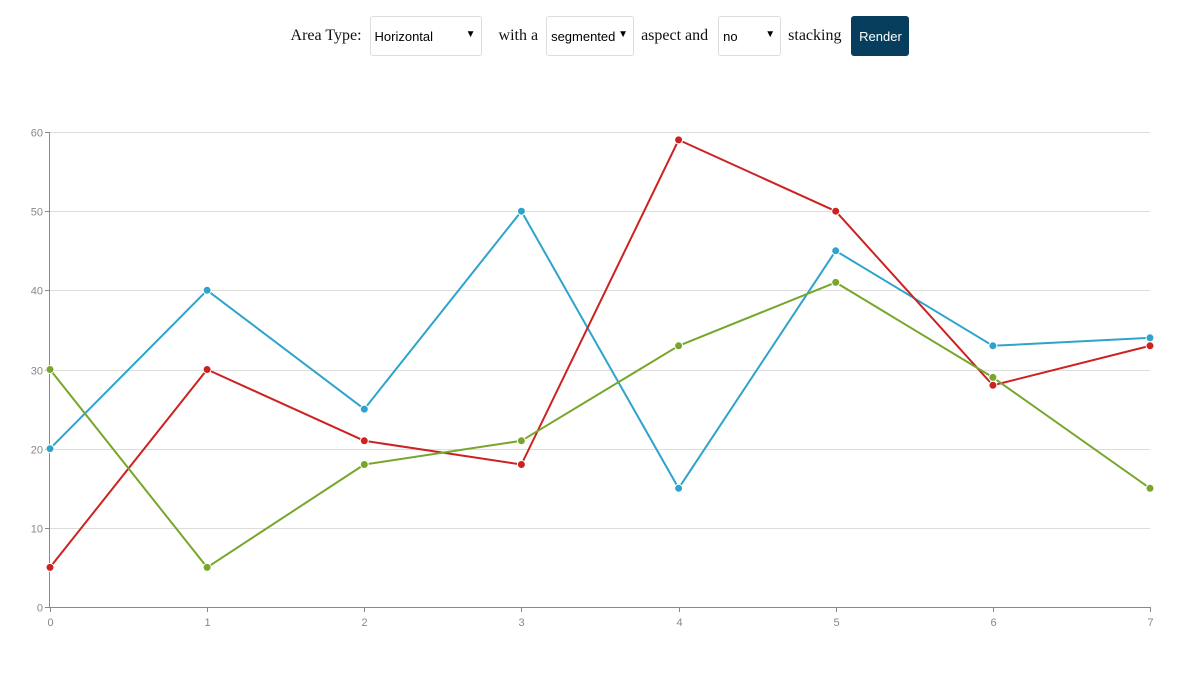  Describe the element at coordinates (679, 623) in the screenshot. I see `x-tick-label: 4` at that location.